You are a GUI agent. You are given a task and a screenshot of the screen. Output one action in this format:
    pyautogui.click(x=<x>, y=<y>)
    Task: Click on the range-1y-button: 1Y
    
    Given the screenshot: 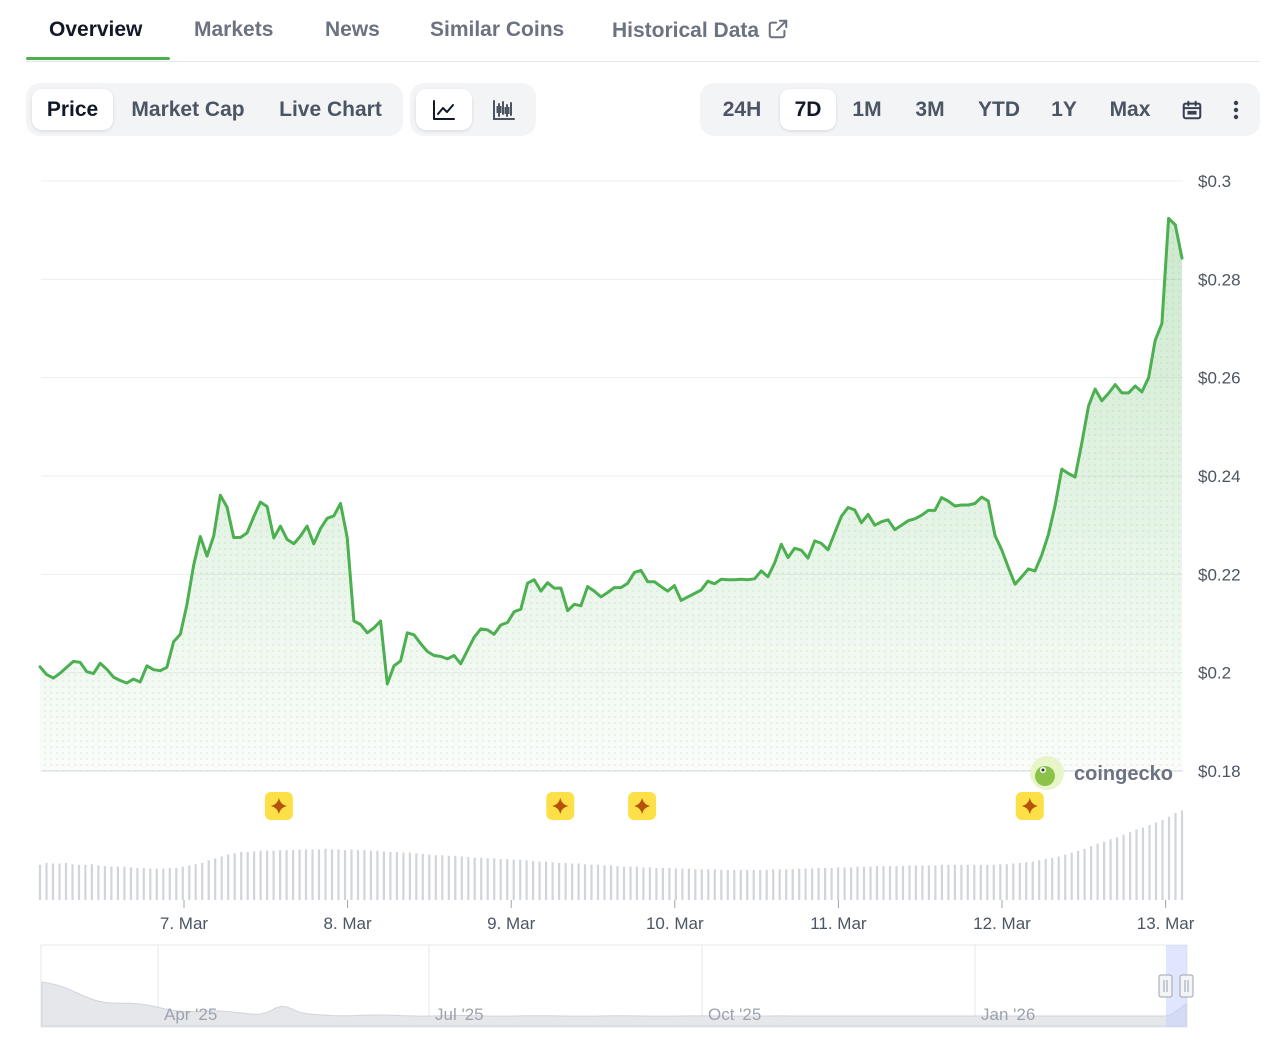 What is the action you would take?
    pyautogui.click(x=1064, y=109)
    